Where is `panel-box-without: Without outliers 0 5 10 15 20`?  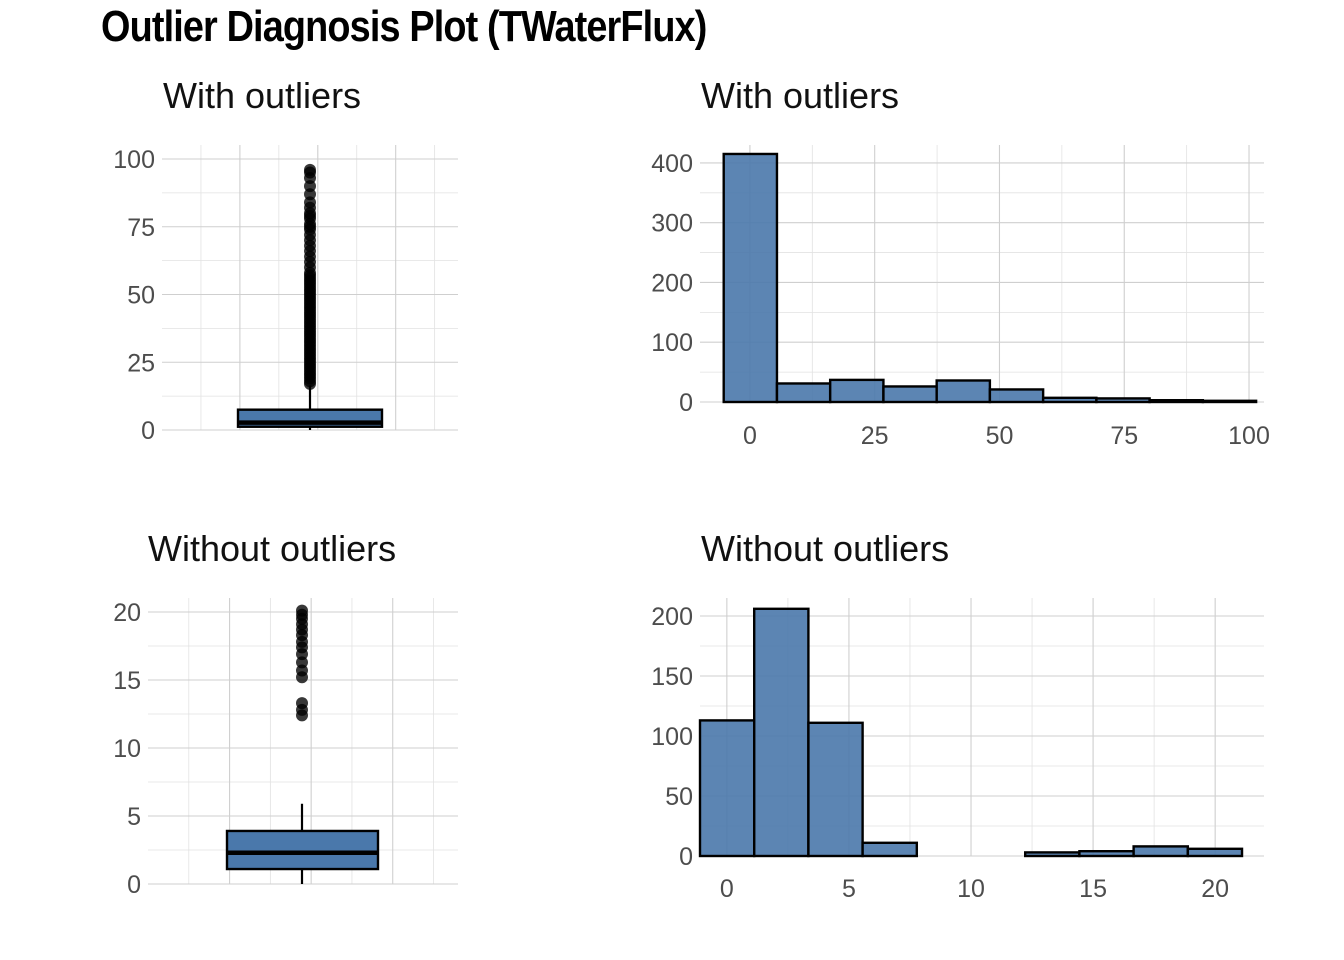
panel-box-without: Without outliers 0 5 10 15 20 is located at coordinates (285, 713).